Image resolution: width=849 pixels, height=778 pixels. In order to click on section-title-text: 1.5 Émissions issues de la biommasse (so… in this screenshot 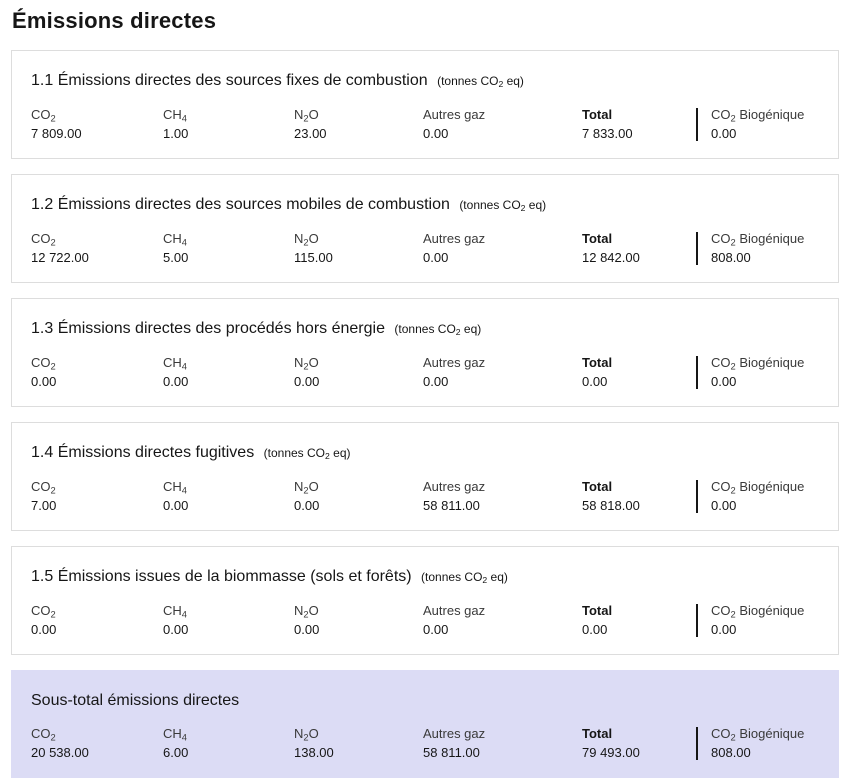, I will do `click(221, 576)`.